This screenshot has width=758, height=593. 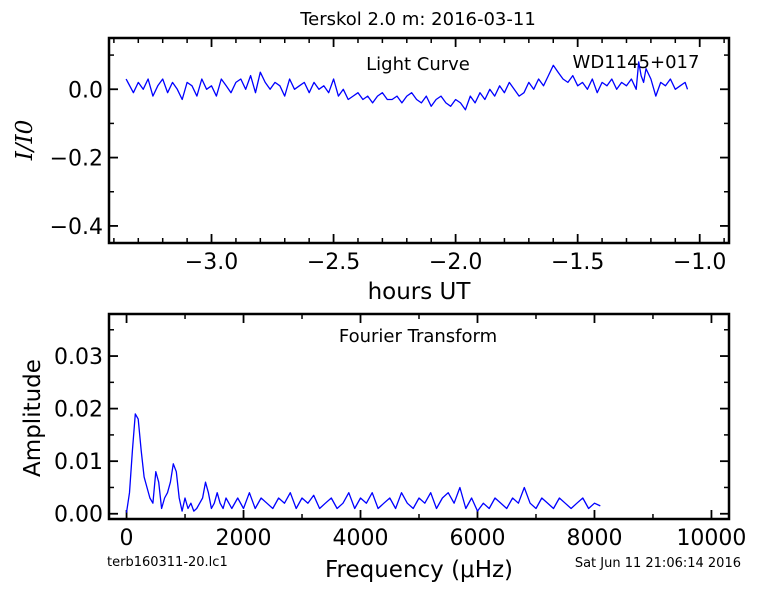 What do you see at coordinates (477, 538) in the screenshot?
I see `x-tick-label: 6000` at bounding box center [477, 538].